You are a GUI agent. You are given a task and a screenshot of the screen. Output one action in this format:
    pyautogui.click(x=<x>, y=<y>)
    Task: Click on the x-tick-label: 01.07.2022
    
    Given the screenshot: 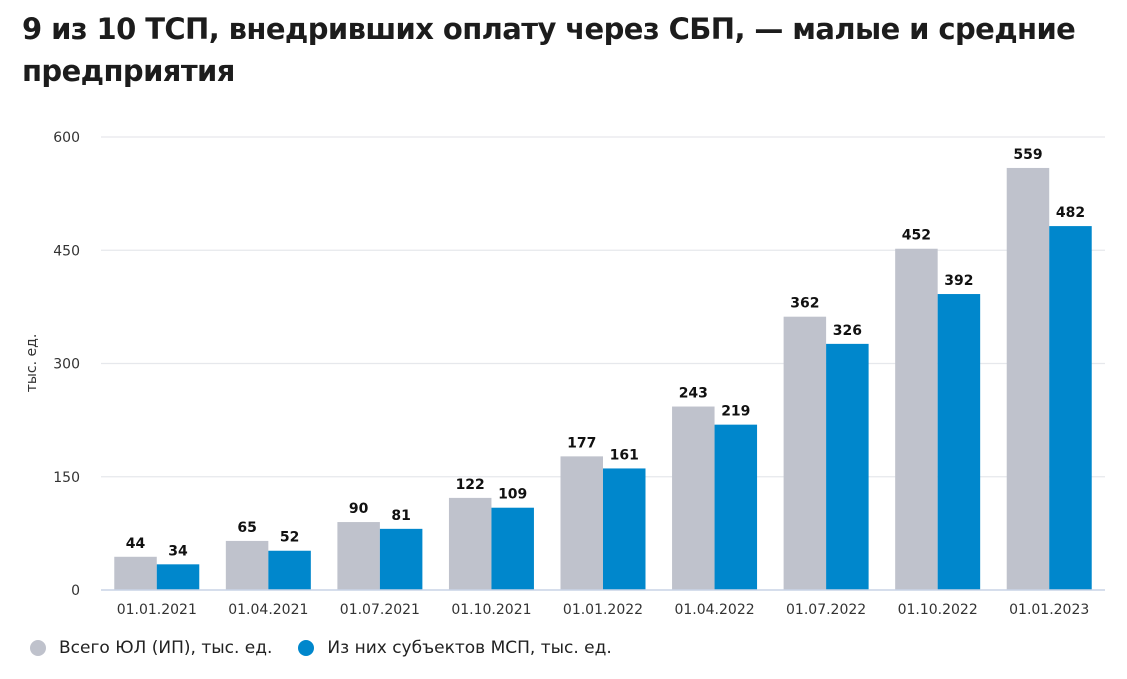 What is the action you would take?
    pyautogui.click(x=826, y=610)
    